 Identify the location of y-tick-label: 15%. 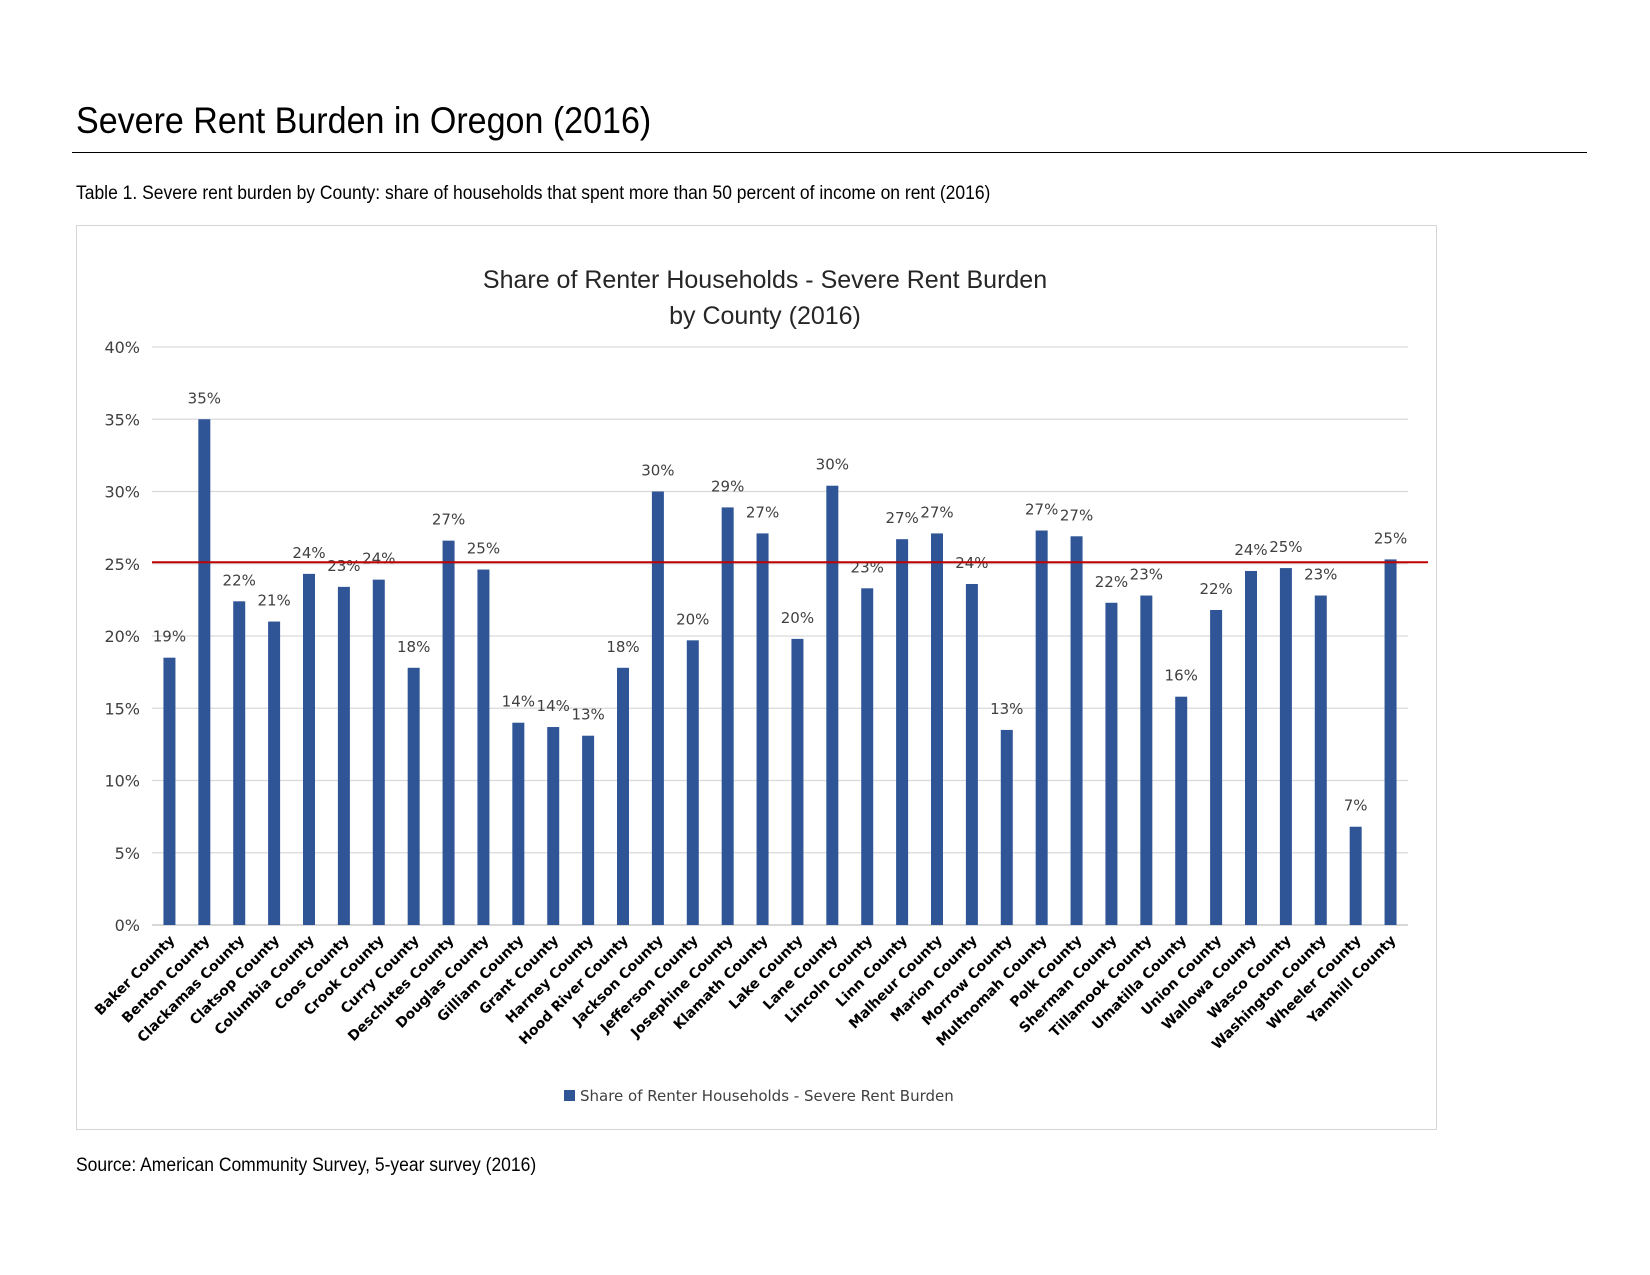
(122, 708).